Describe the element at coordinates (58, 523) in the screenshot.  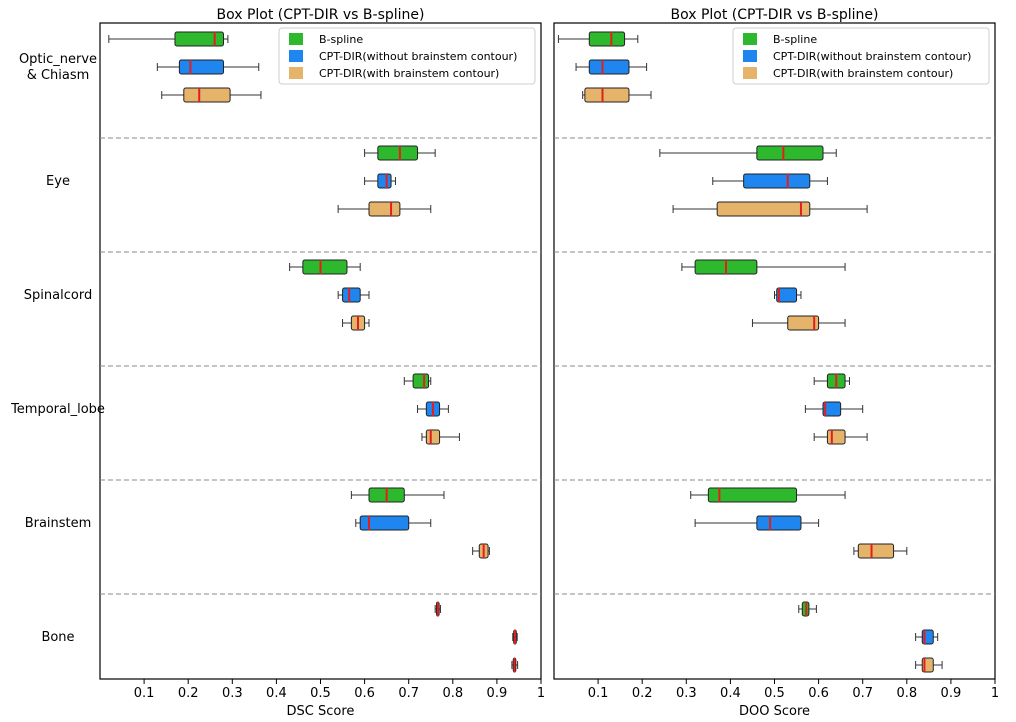
I see `category-label: Brainstem` at that location.